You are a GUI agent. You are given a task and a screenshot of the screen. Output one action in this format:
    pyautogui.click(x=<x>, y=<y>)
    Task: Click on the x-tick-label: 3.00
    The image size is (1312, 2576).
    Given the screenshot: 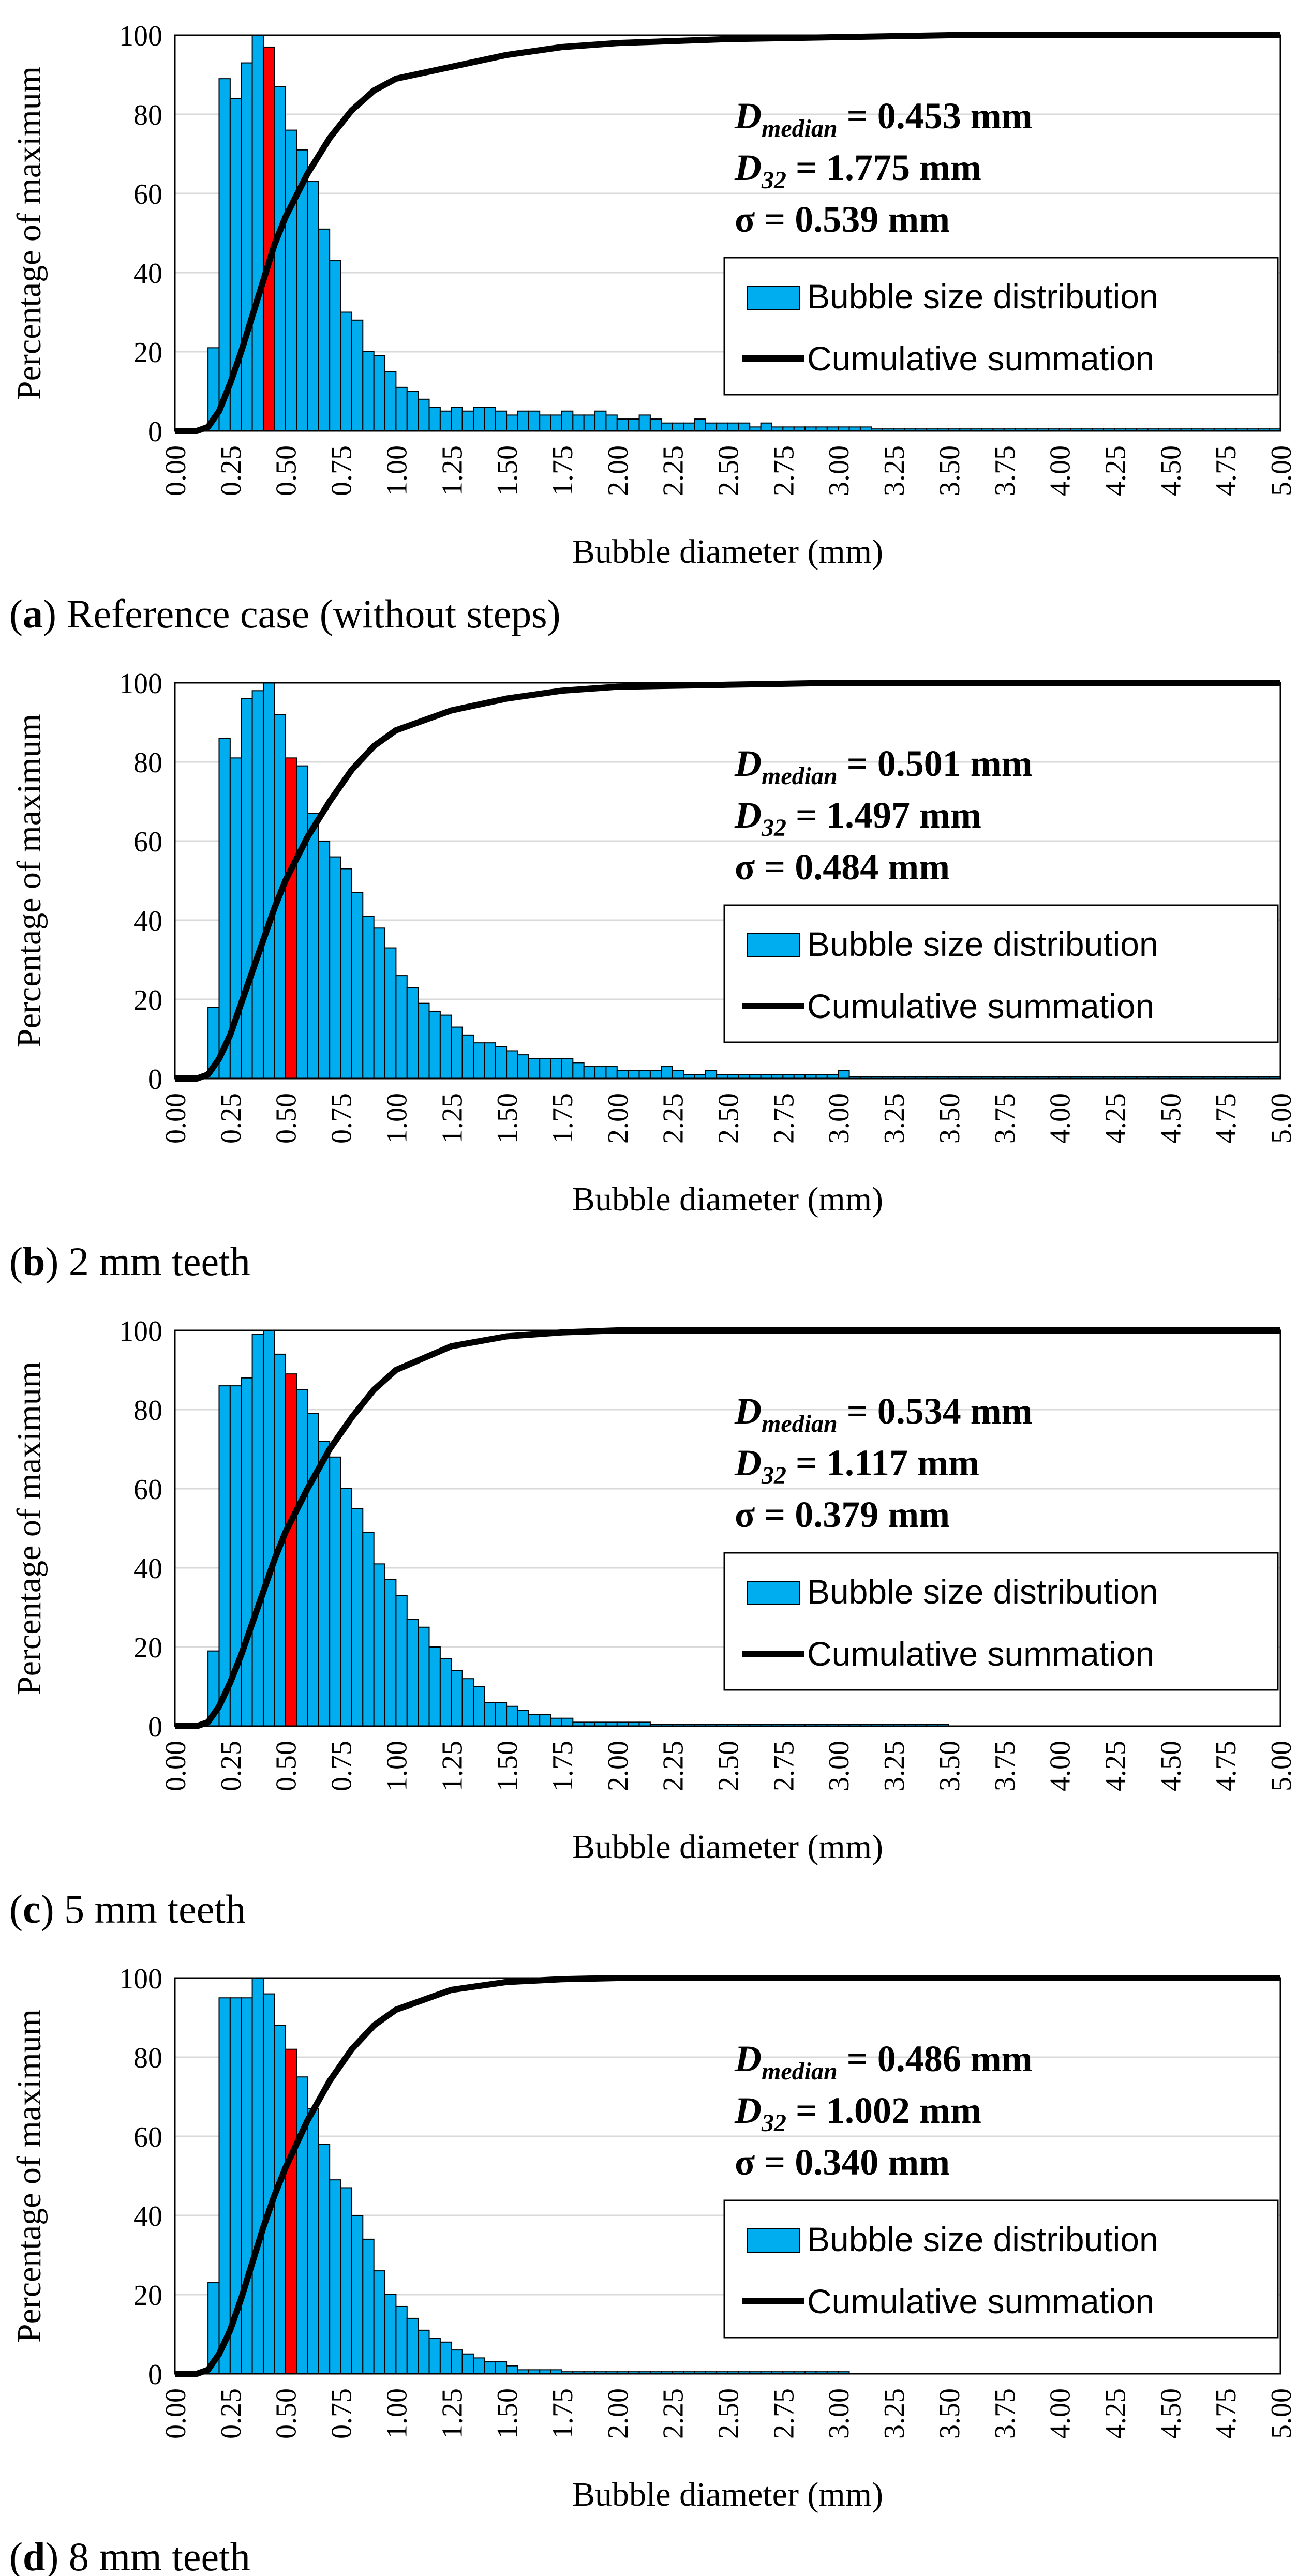 What is the action you would take?
    pyautogui.click(x=839, y=1766)
    